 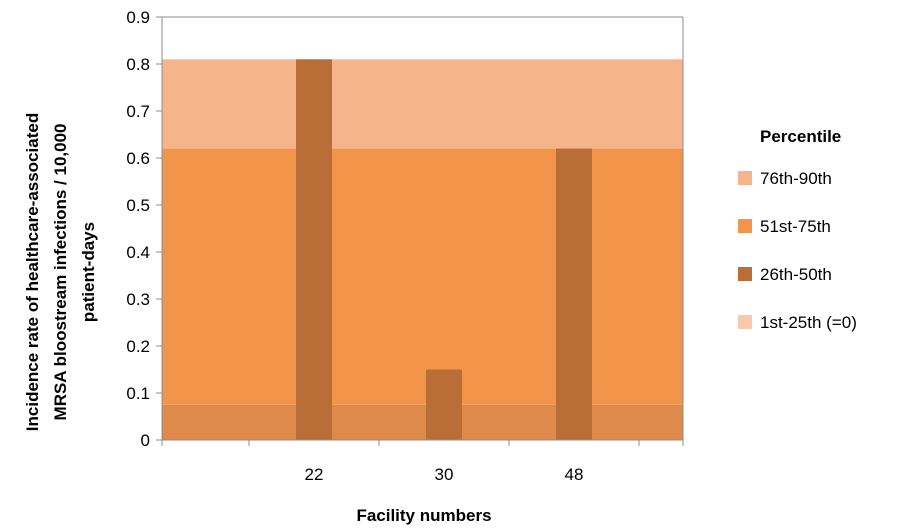 I want to click on legend-title: Percentile, so click(x=800, y=136).